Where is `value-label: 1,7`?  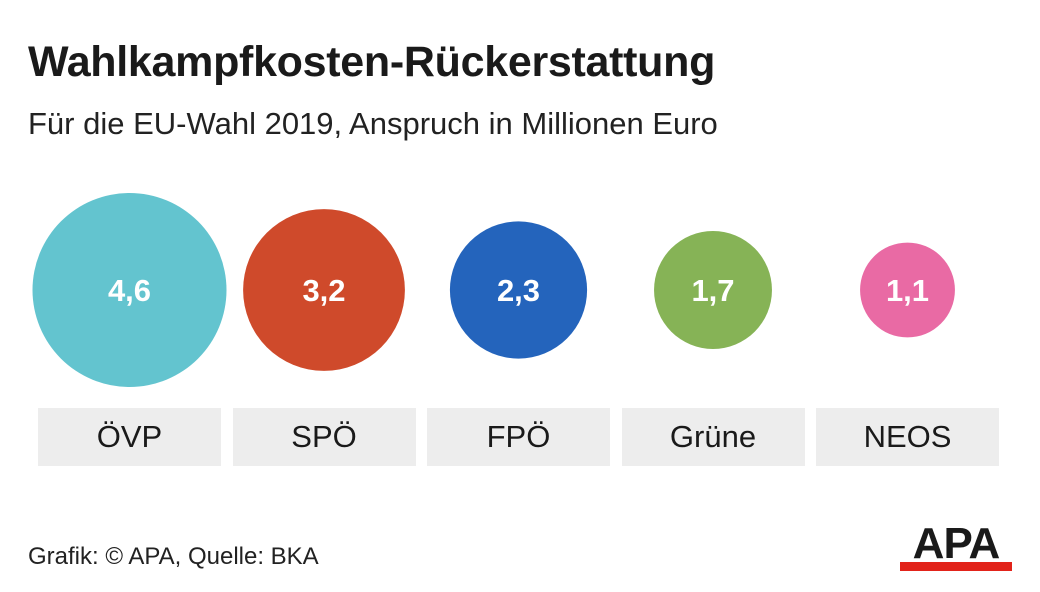 value-label: 1,7 is located at coordinates (712, 290).